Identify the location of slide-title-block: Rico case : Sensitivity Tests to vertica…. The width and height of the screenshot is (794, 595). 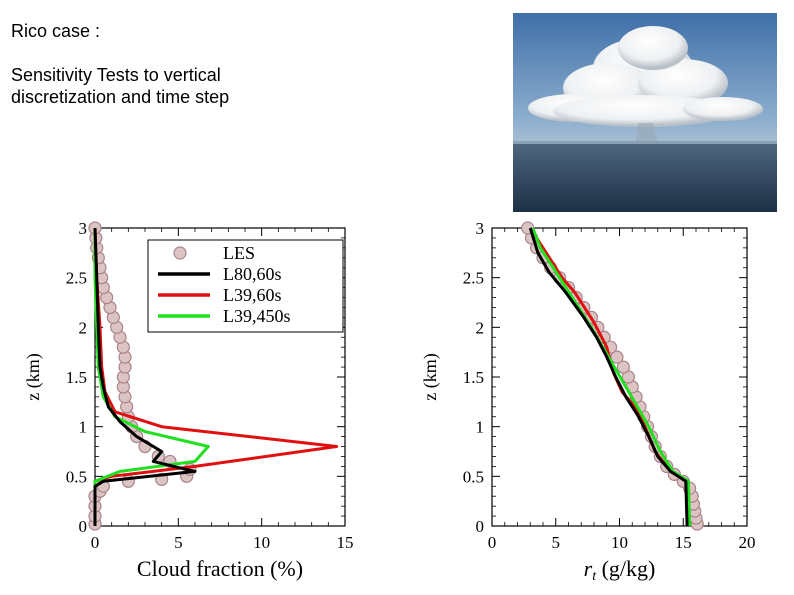
(120, 64).